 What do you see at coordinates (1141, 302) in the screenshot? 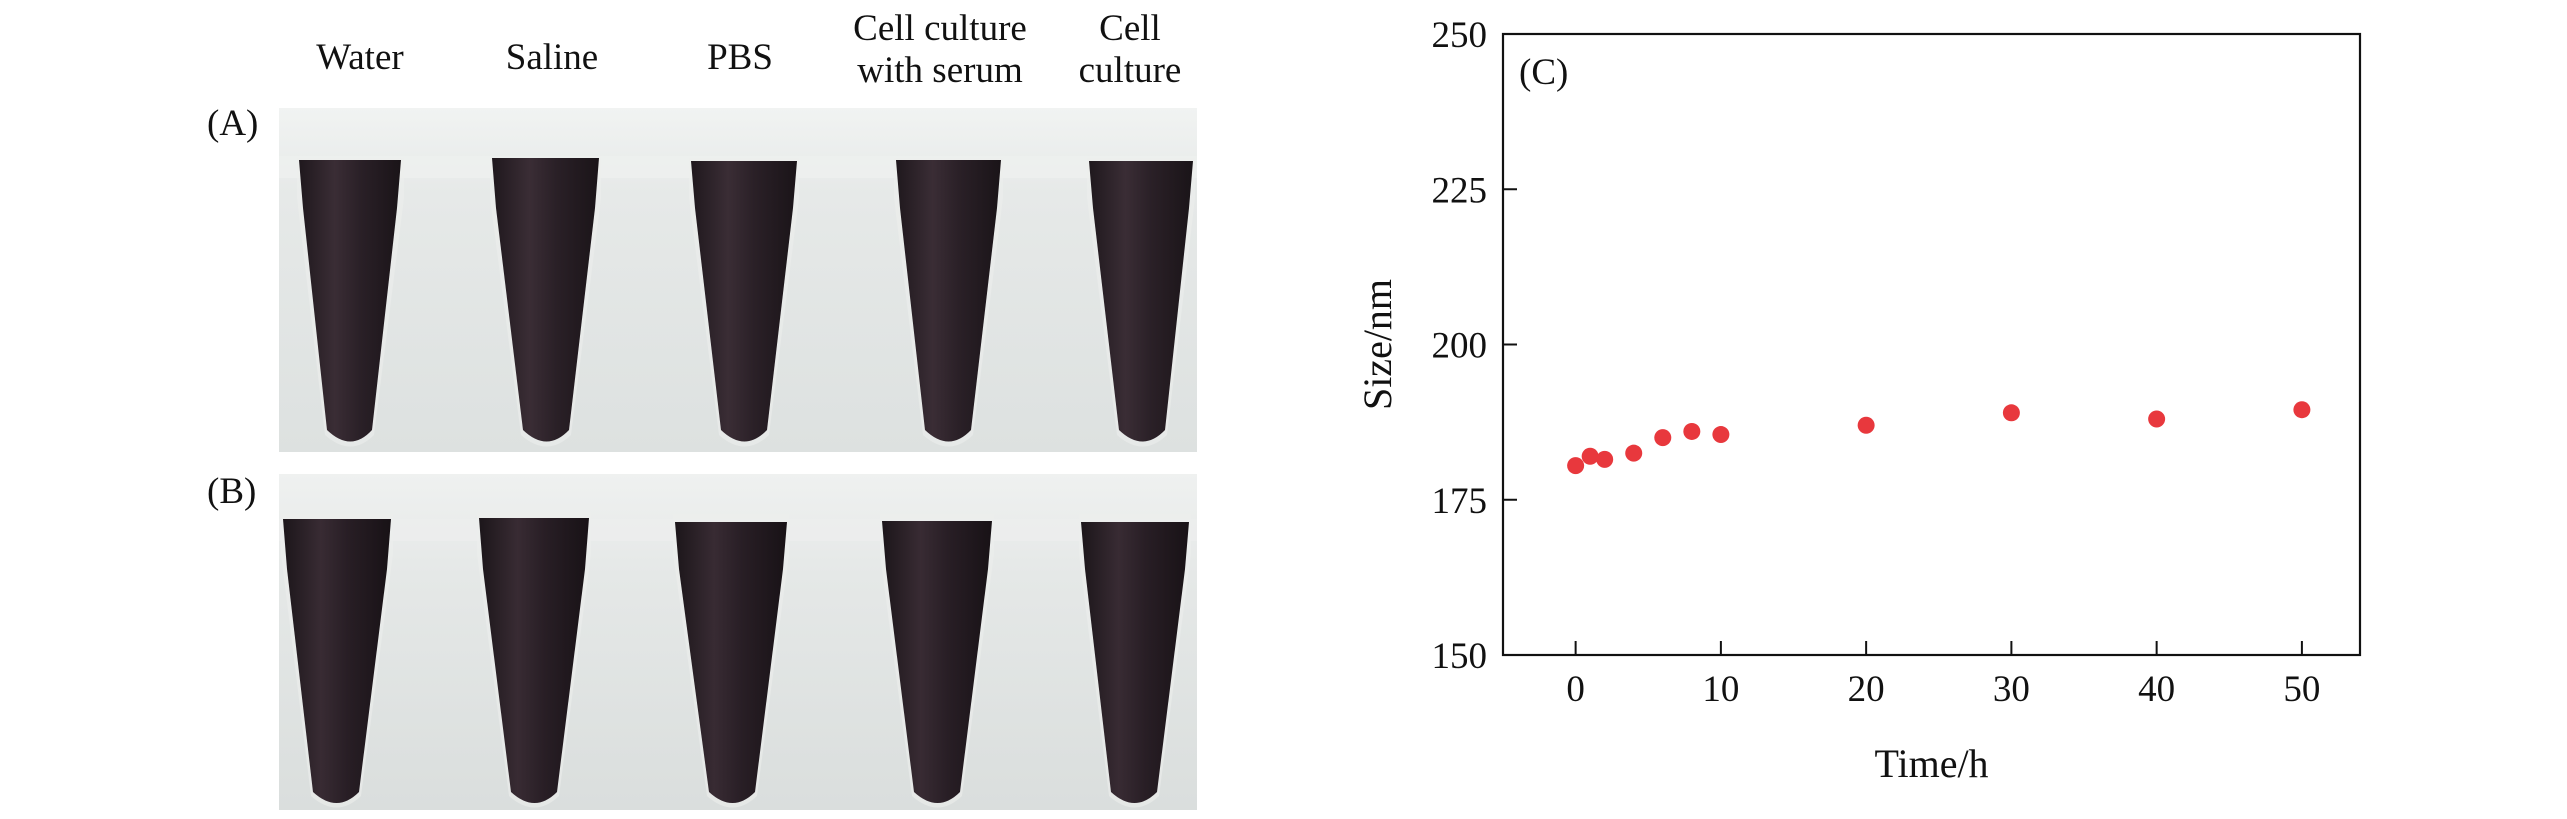
I see `tube-a-cell-culture` at bounding box center [1141, 302].